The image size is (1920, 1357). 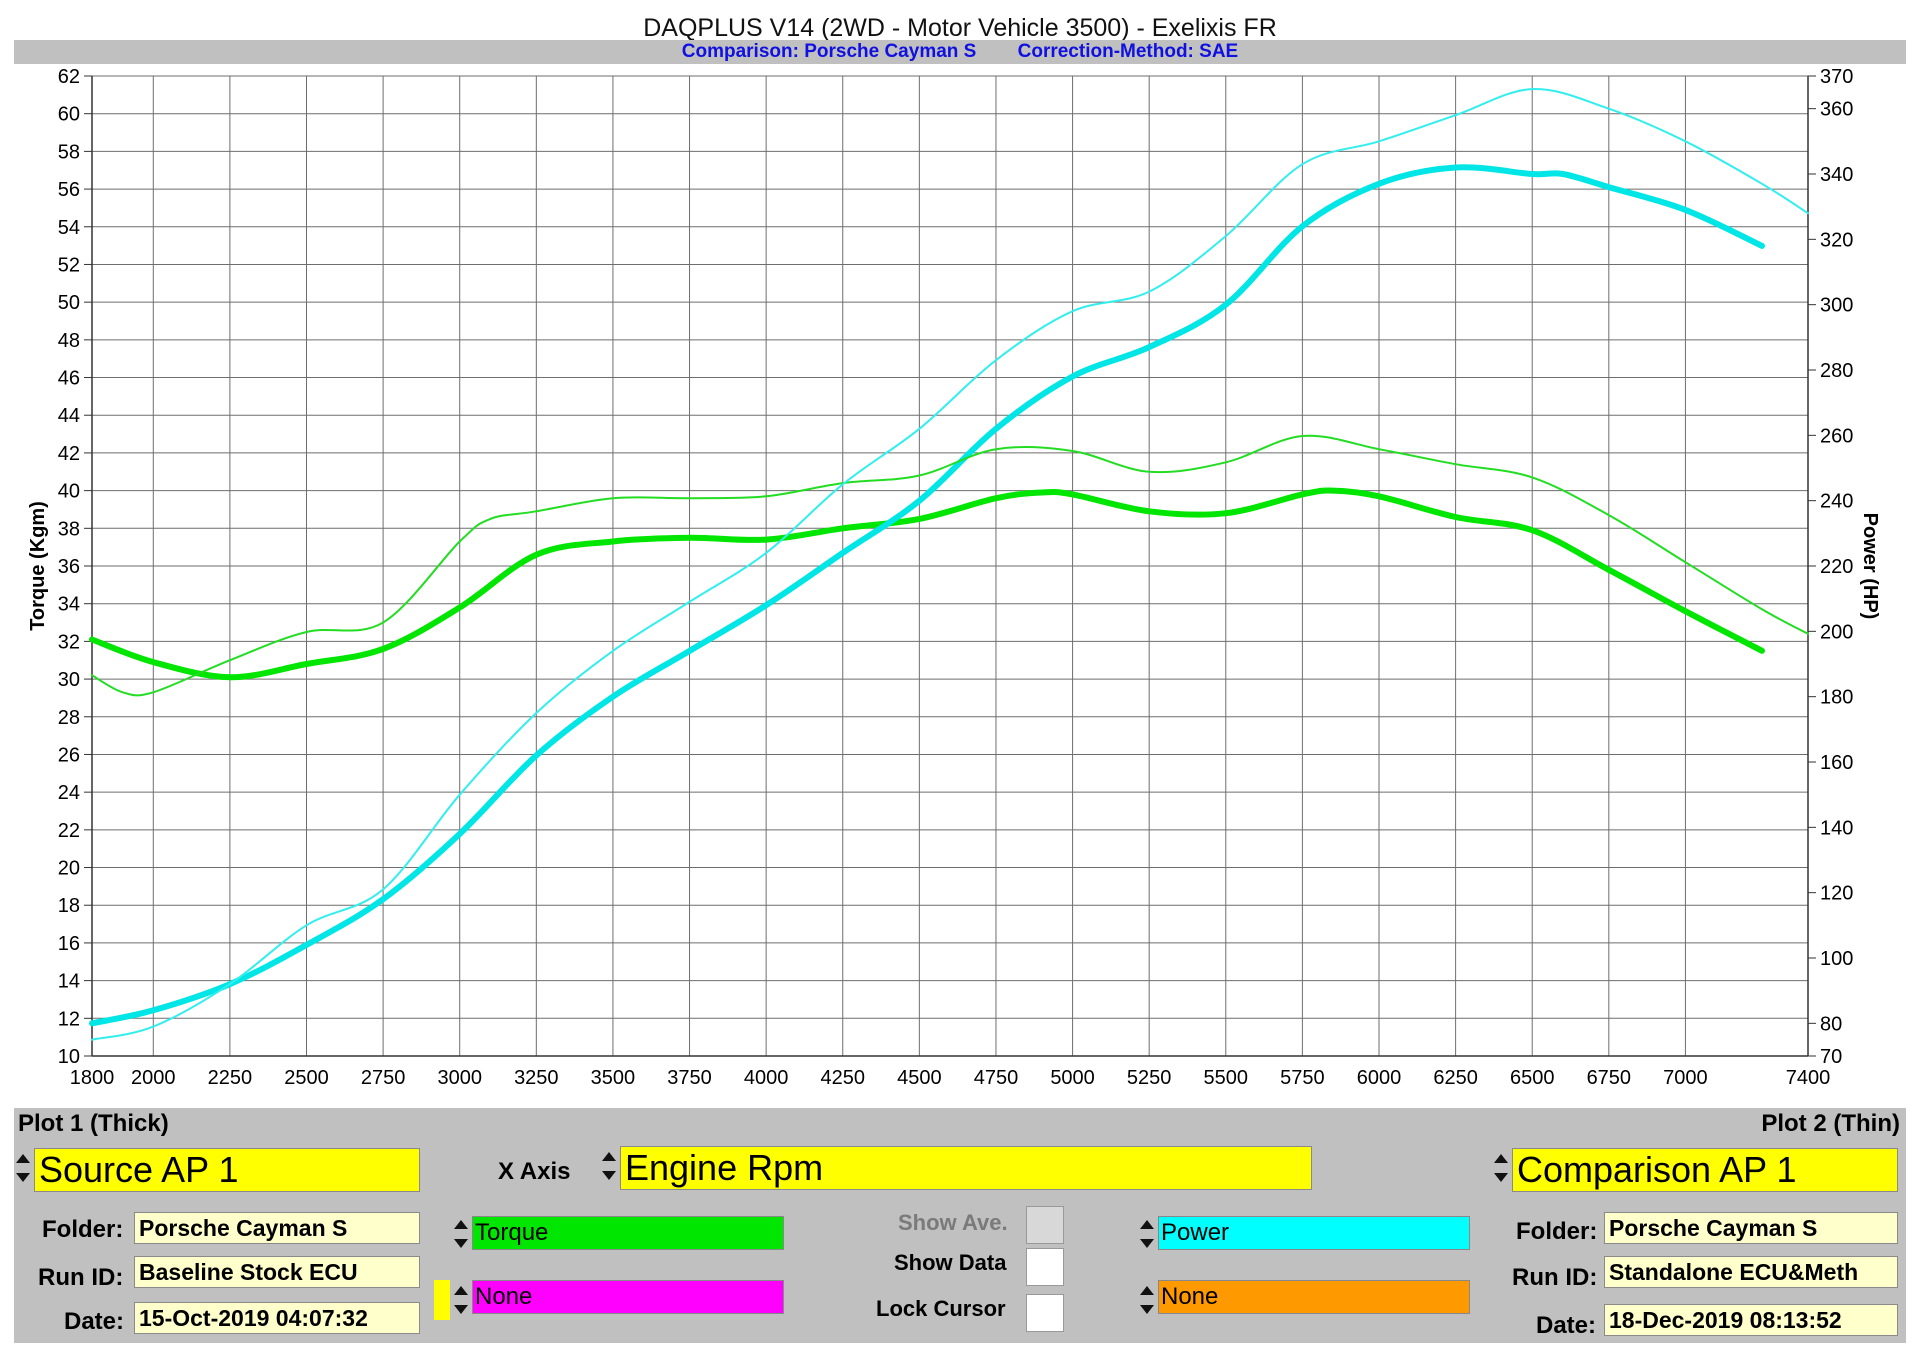 I want to click on show-ave-label: Show Ave., so click(x=953, y=1222).